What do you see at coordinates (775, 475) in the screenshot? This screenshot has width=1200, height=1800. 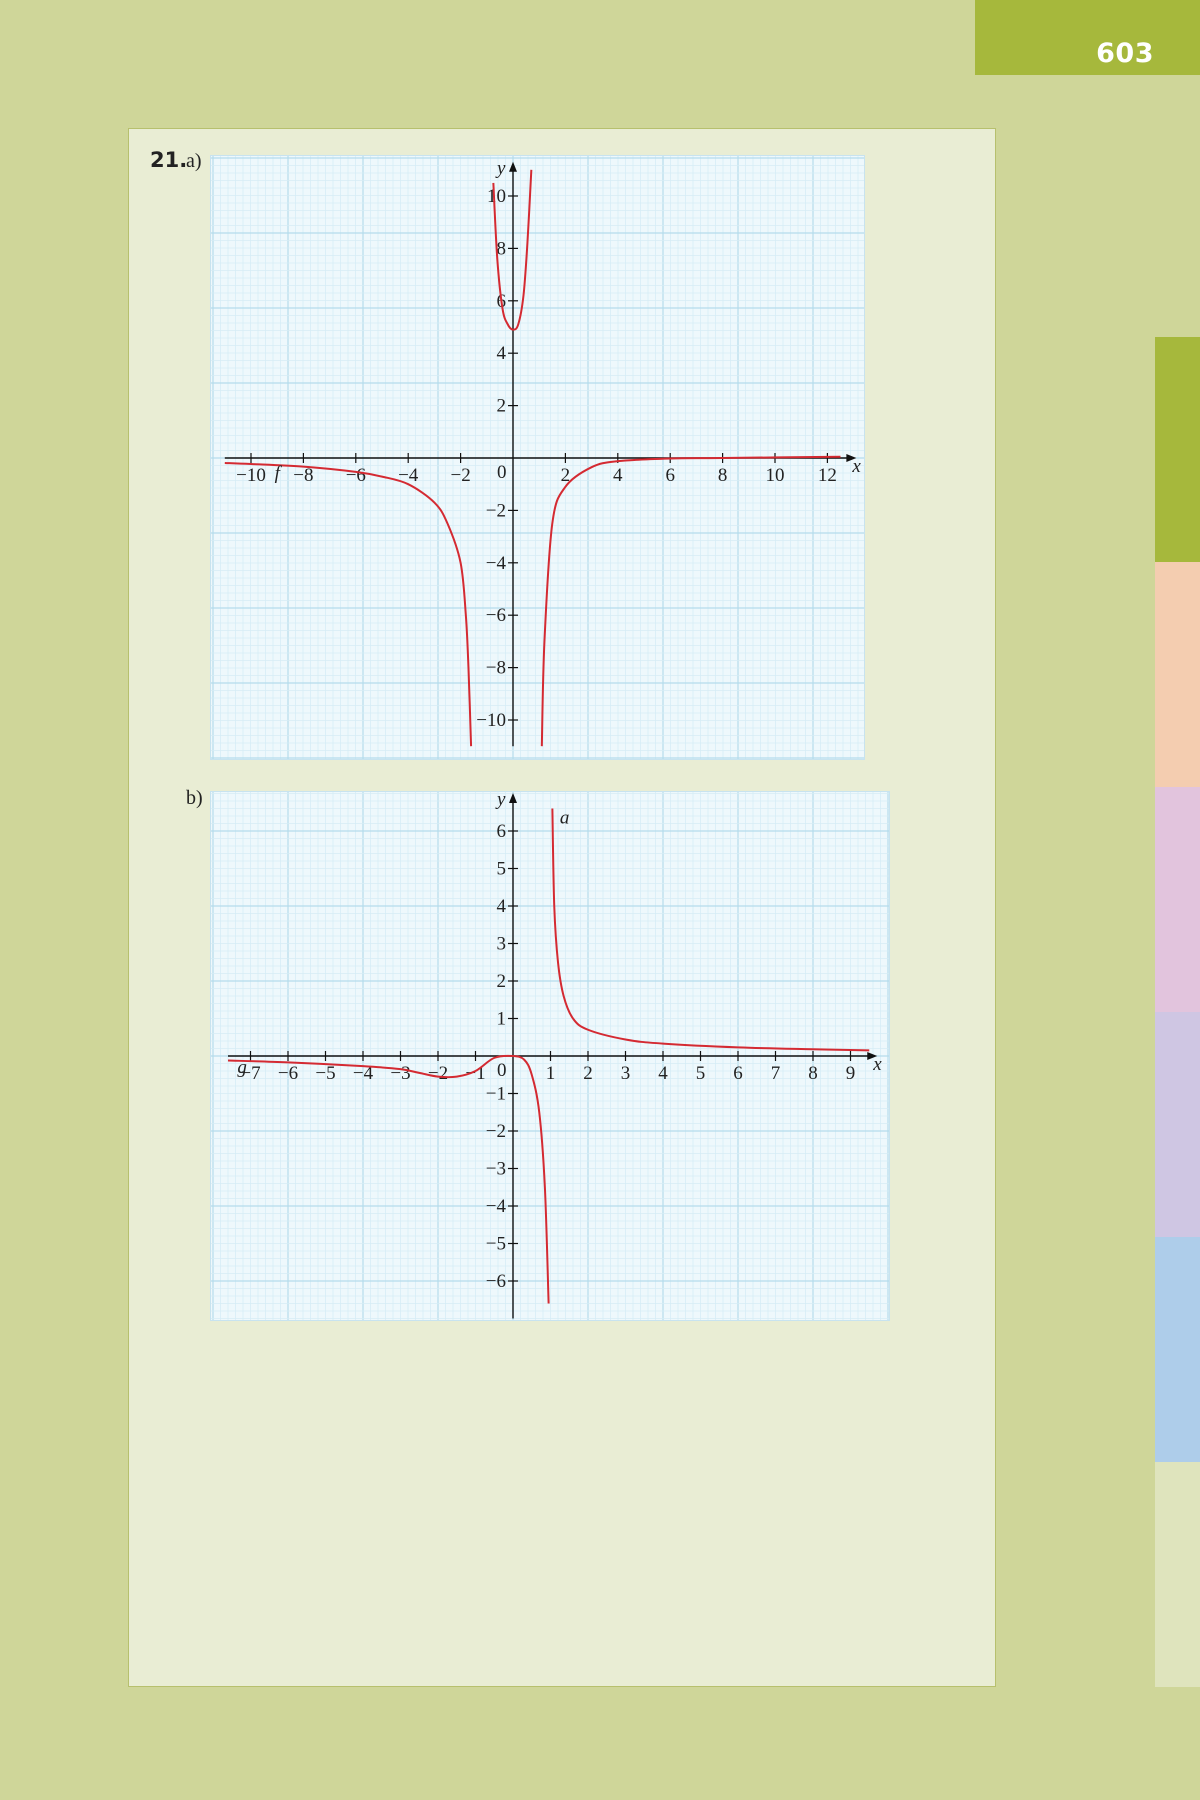 I see `x-tick-label: 10` at bounding box center [775, 475].